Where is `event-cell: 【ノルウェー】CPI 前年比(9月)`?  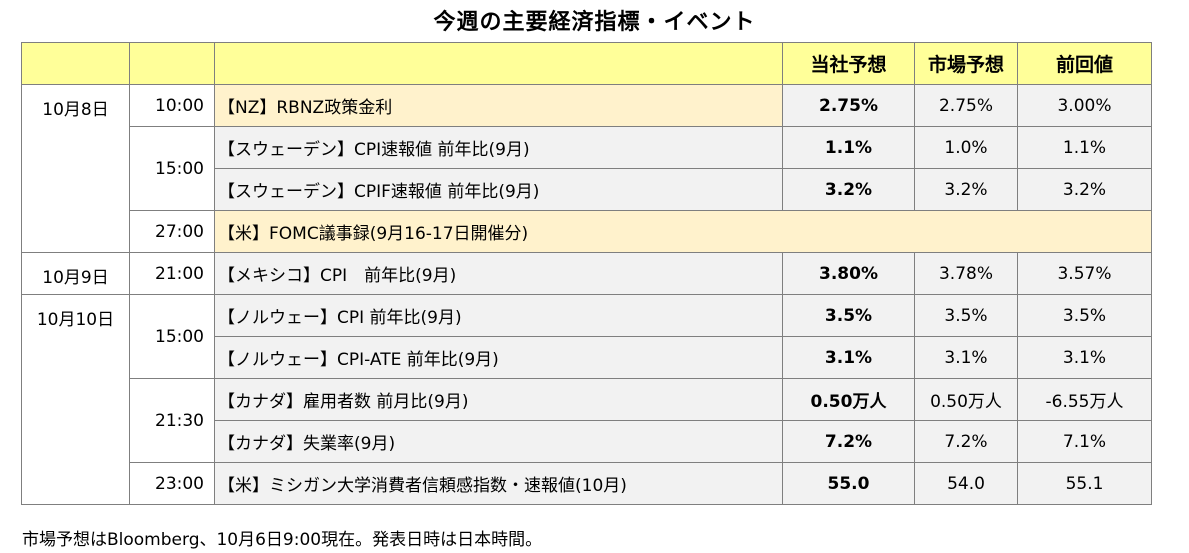 event-cell: 【ノルウェー】CPI 前年比(9月) is located at coordinates (498, 315).